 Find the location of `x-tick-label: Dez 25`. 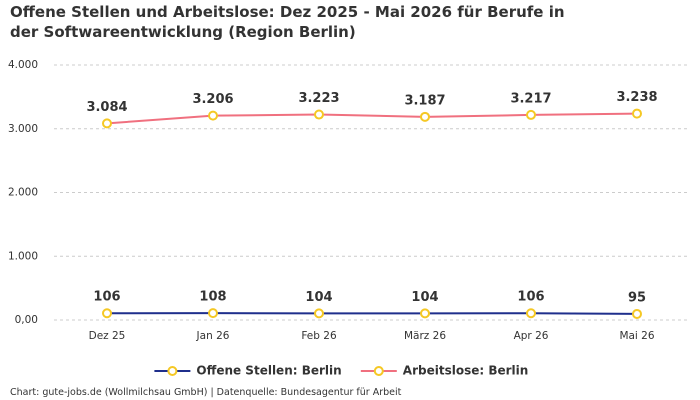

x-tick-label: Dez 25 is located at coordinates (107, 336).